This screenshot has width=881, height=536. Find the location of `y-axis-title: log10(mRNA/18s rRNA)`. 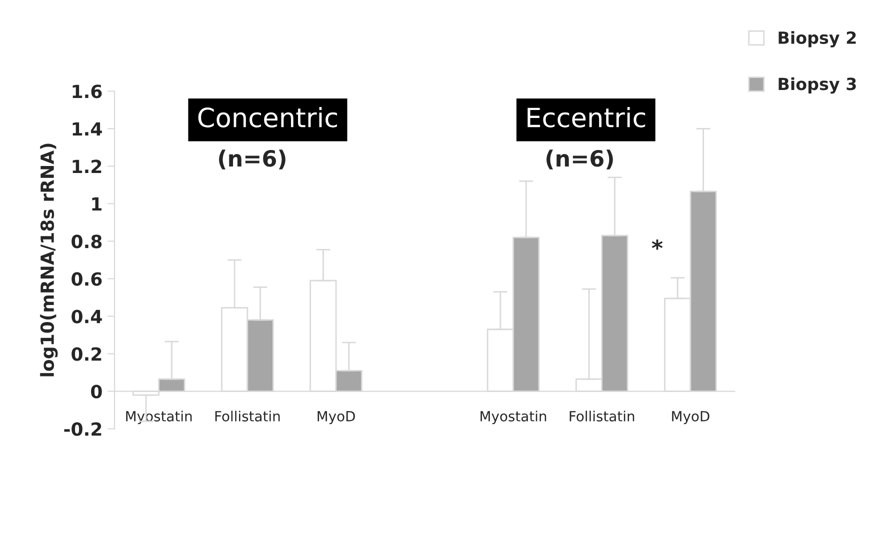

y-axis-title: log10(mRNA/18s rRNA) is located at coordinates (49, 260).